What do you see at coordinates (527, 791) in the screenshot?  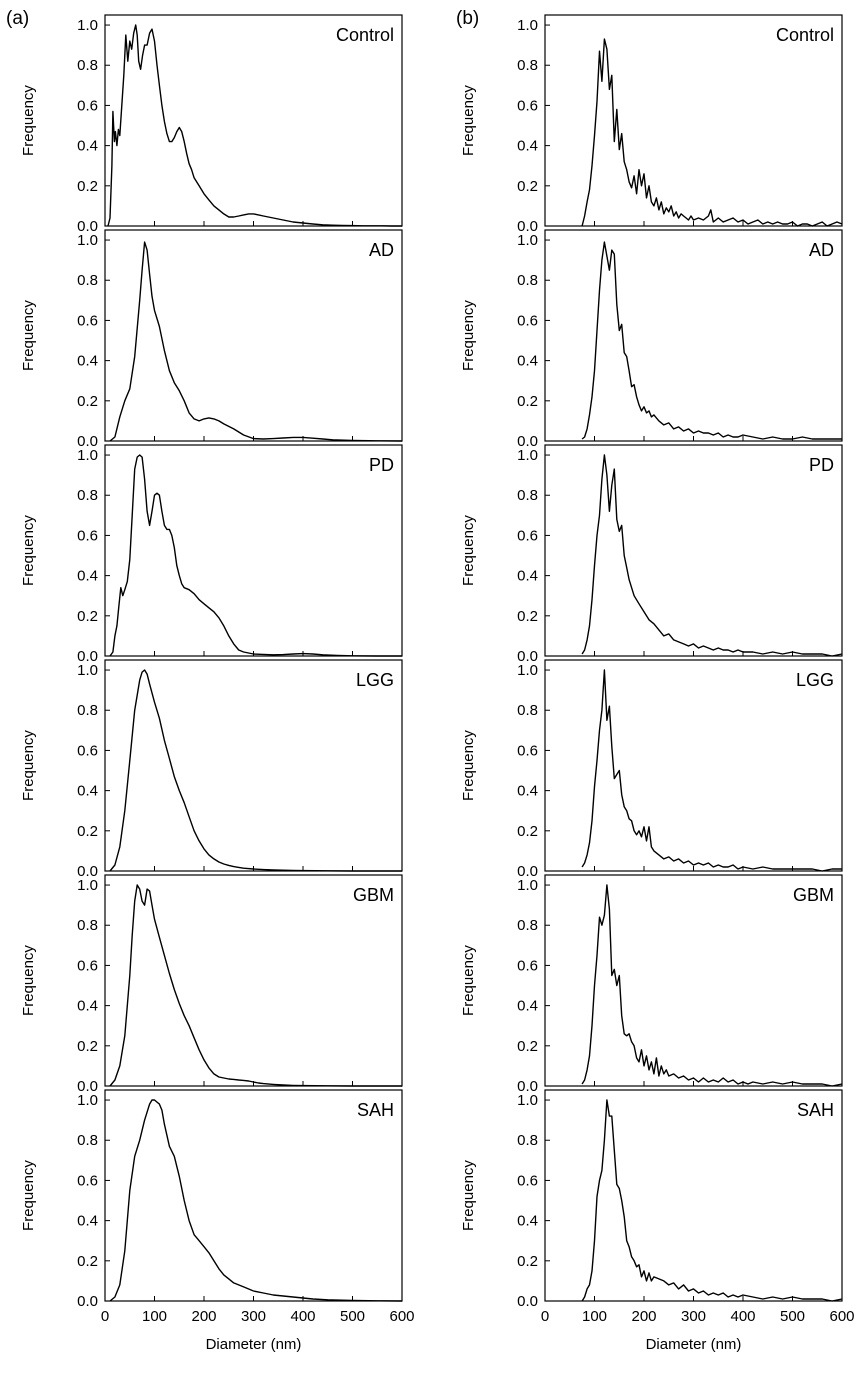 I see `panel-b-3-ytick-label: 0.4` at bounding box center [527, 791].